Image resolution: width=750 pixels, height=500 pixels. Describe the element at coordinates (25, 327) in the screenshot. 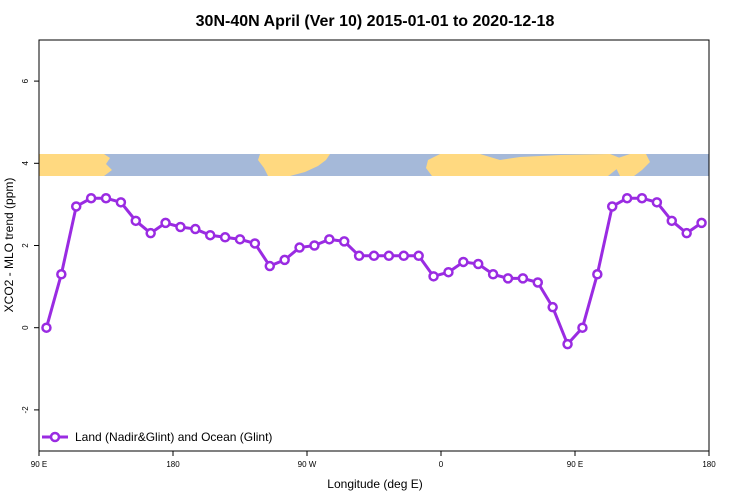

I see `y-tick-label: 0` at that location.